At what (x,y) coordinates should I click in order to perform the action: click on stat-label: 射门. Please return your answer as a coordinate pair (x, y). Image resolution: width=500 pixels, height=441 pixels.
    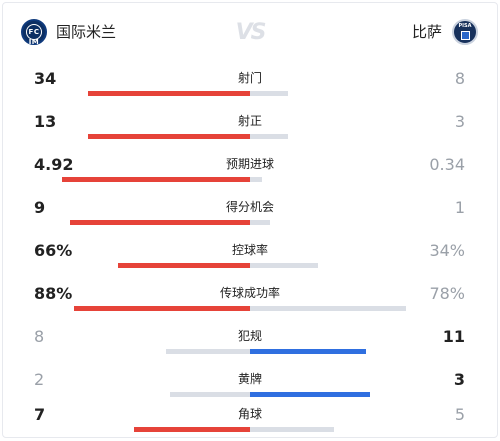
    Looking at the image, I should click on (249, 78).